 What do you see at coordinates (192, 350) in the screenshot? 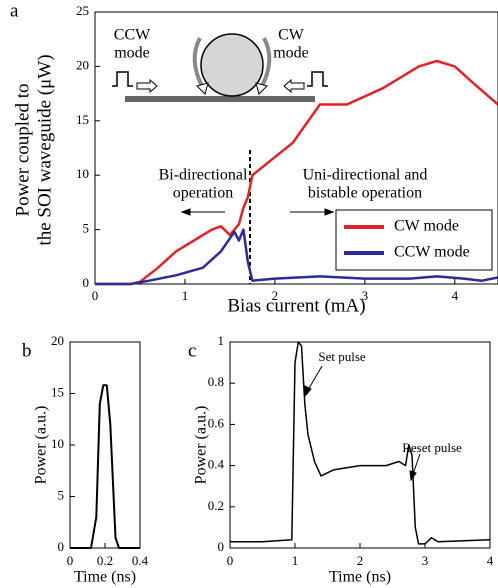
I see `panel-label: c` at bounding box center [192, 350].